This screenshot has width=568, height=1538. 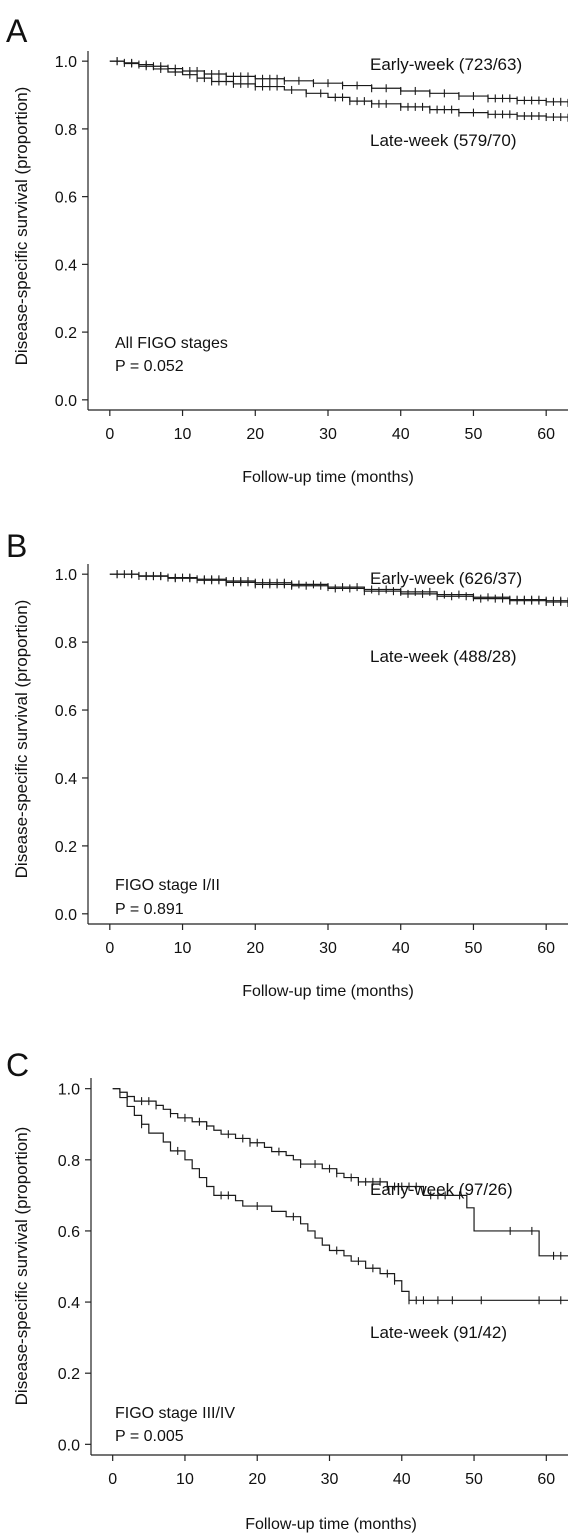 What do you see at coordinates (167, 885) in the screenshot?
I see `annotation-stage: FIGO stage I/II` at bounding box center [167, 885].